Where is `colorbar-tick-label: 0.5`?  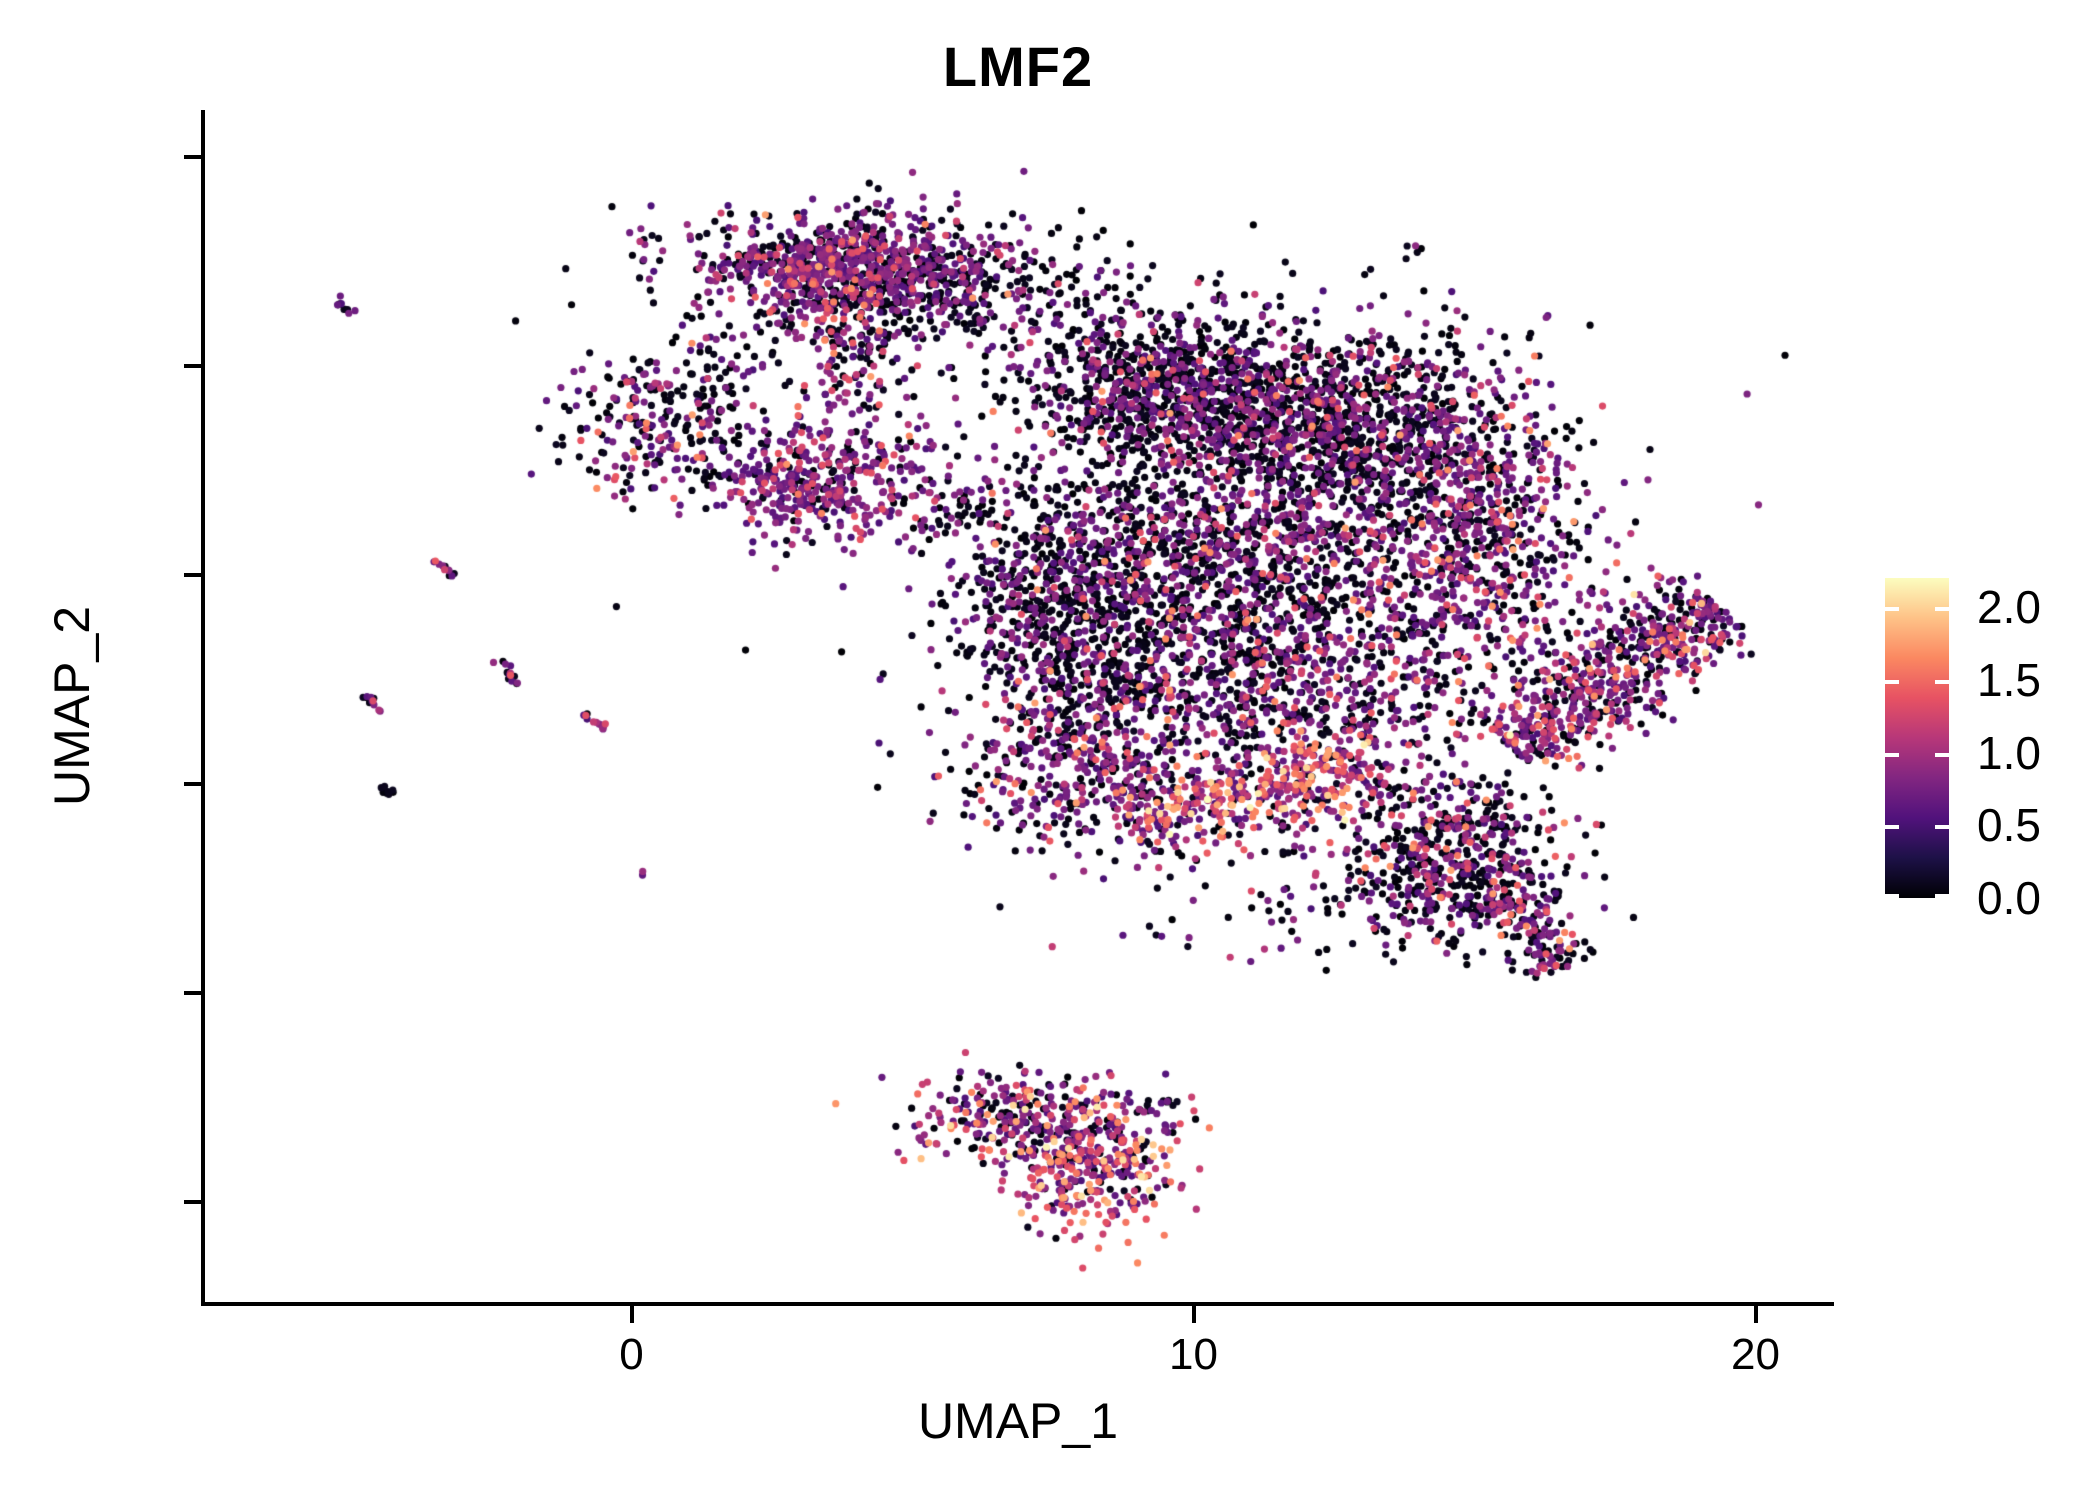 colorbar-tick-label: 0.5 is located at coordinates (2009, 825).